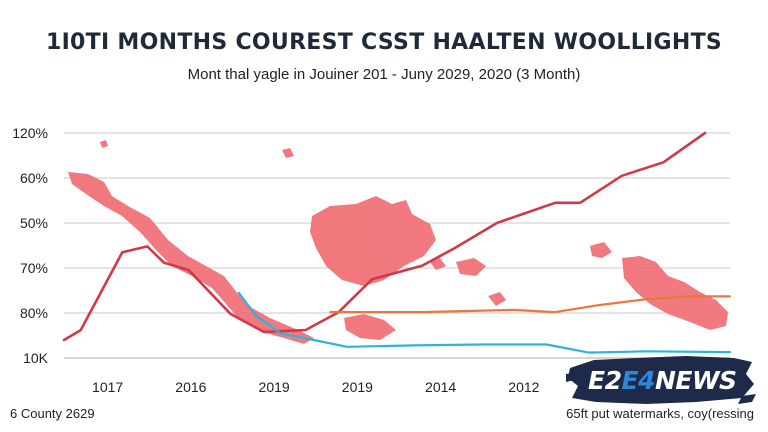  I want to click on watermark-brush-shape, so click(661, 380).